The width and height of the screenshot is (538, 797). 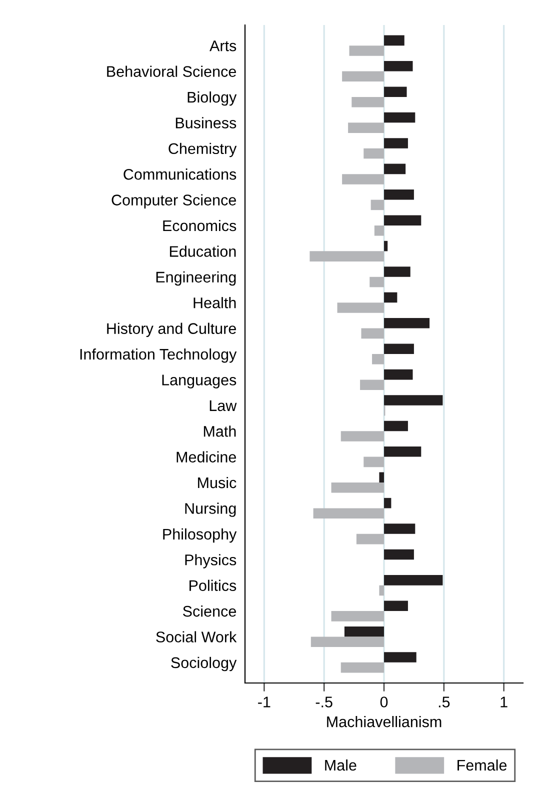 What do you see at coordinates (220, 431) in the screenshot?
I see `y-tick-label: Math` at bounding box center [220, 431].